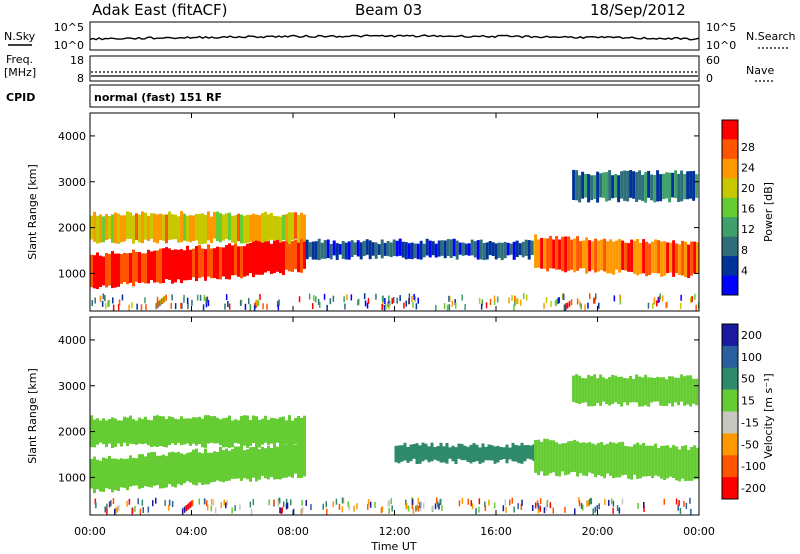 The width and height of the screenshot is (800, 554). What do you see at coordinates (713, 60) in the screenshot?
I see `freq-right-tick-top: 60` at bounding box center [713, 60].